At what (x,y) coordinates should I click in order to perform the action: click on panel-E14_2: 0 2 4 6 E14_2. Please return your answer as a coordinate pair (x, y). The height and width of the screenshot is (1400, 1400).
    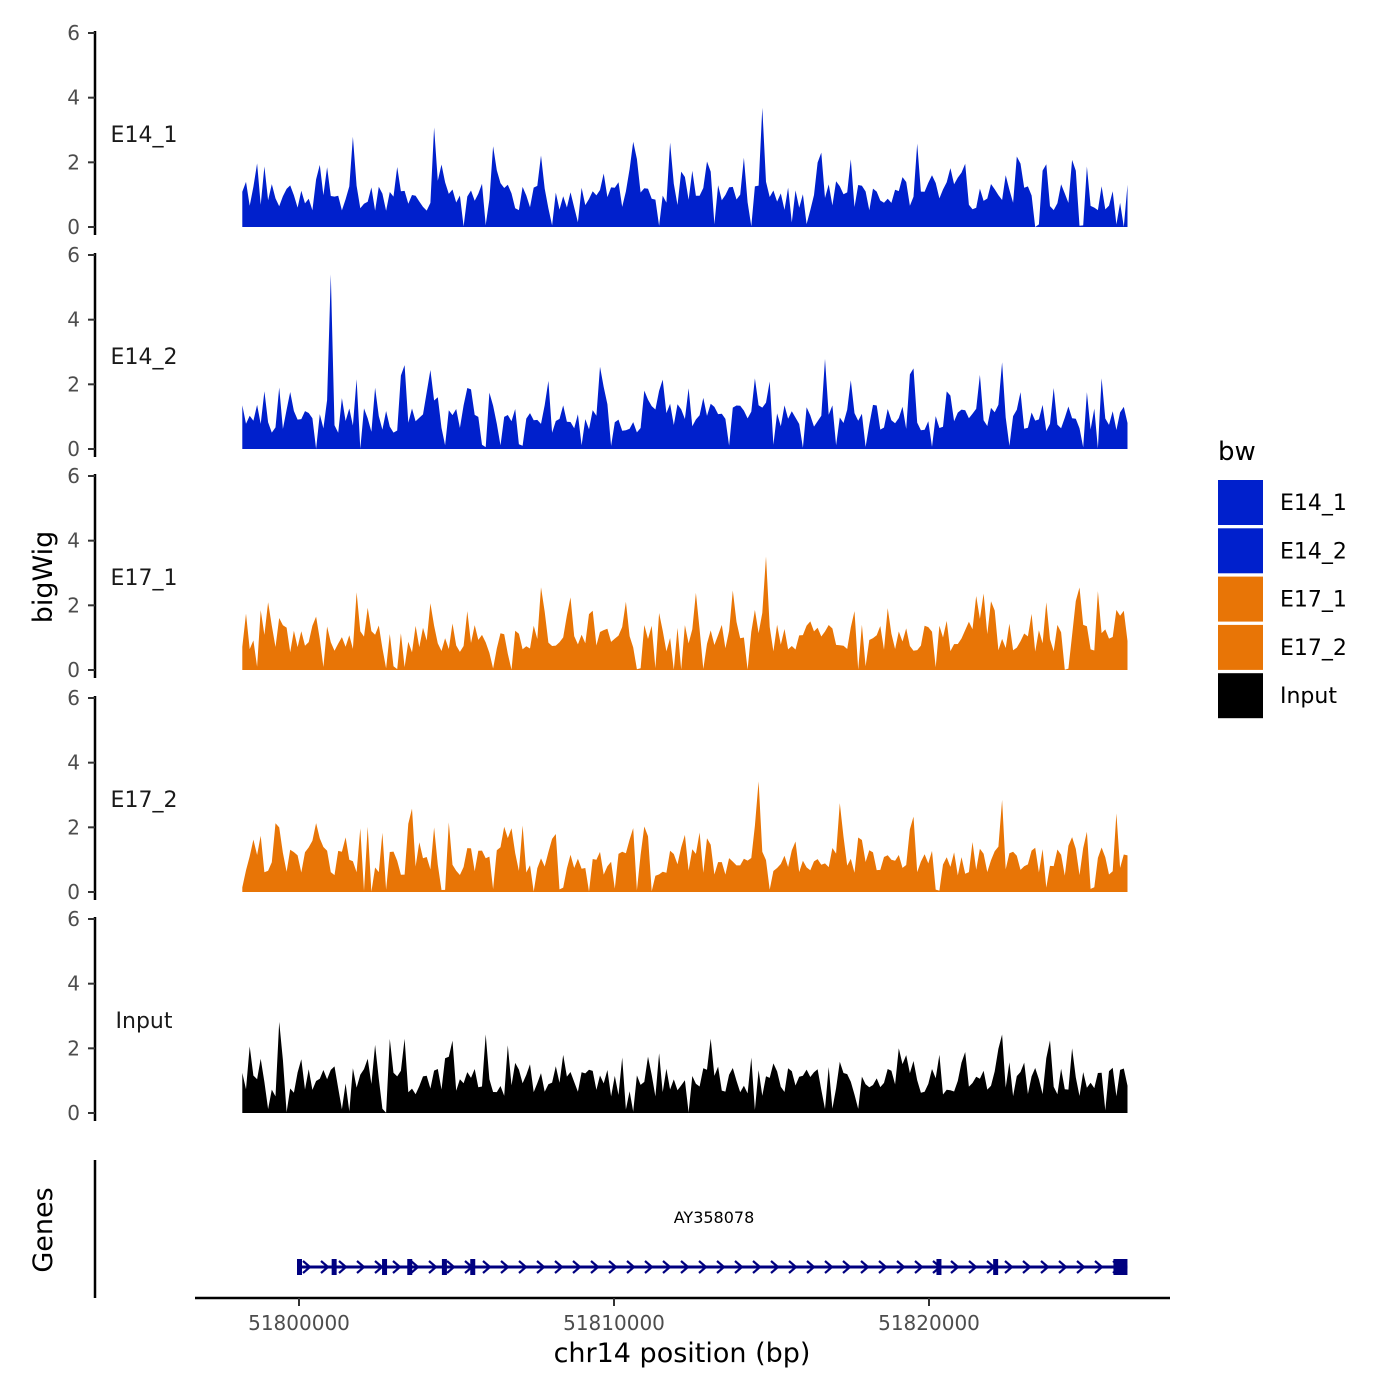
    Looking at the image, I should click on (597, 352).